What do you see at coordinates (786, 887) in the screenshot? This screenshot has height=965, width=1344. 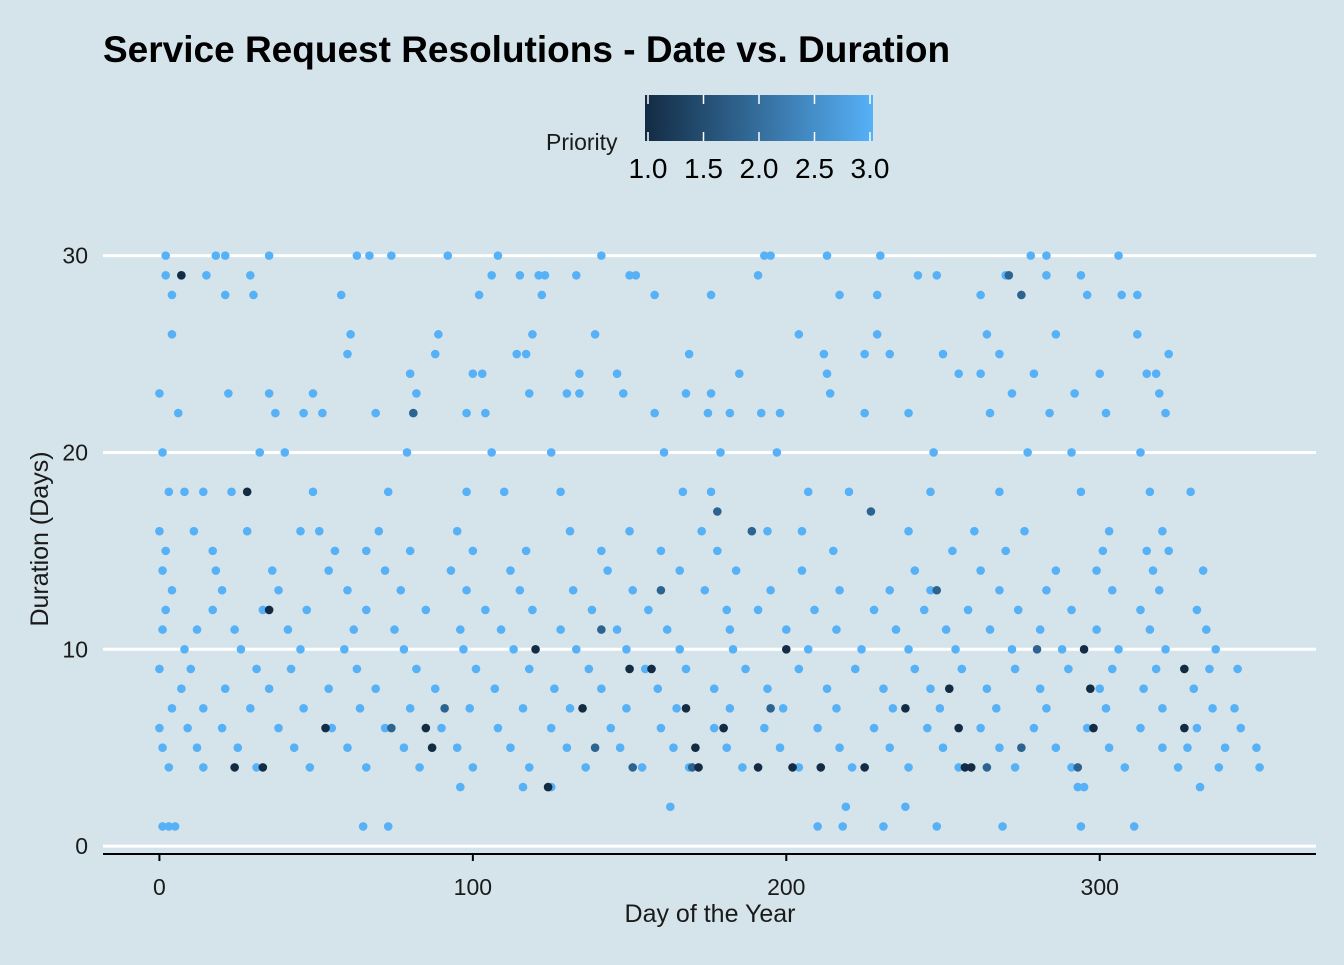 I see `x-tick-label: 200` at bounding box center [786, 887].